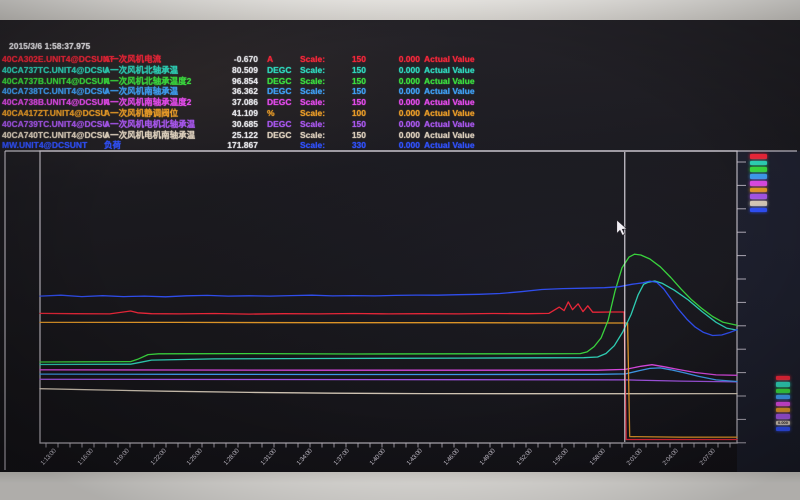  Describe the element at coordinates (45, 145) in the screenshot. I see `pen-tag: MW.UNIT4@DCSUNT` at that location.